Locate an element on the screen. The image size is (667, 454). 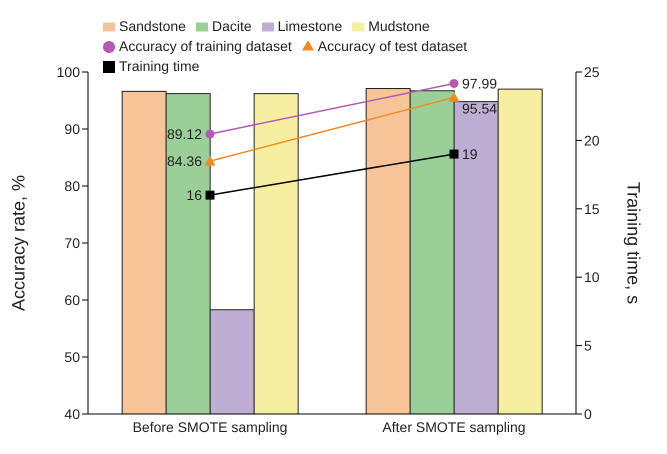
y2-tick-label: 0 is located at coordinates (588, 414).